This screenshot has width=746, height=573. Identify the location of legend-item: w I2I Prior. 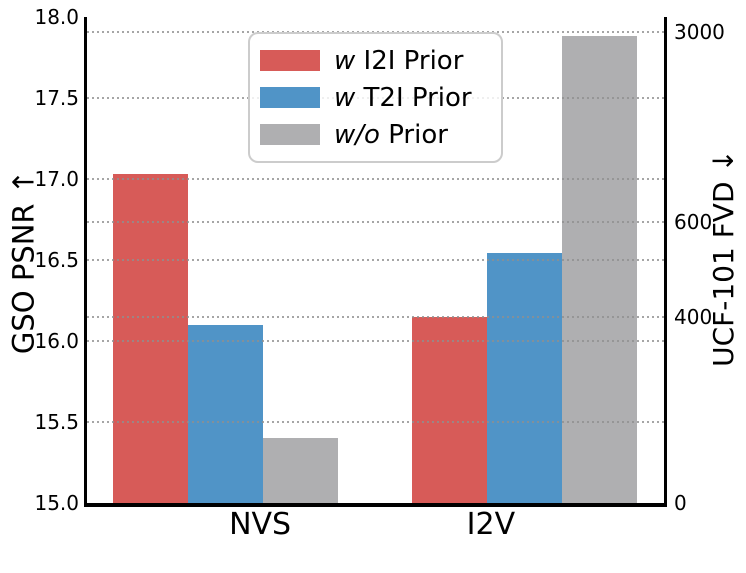
(375, 61).